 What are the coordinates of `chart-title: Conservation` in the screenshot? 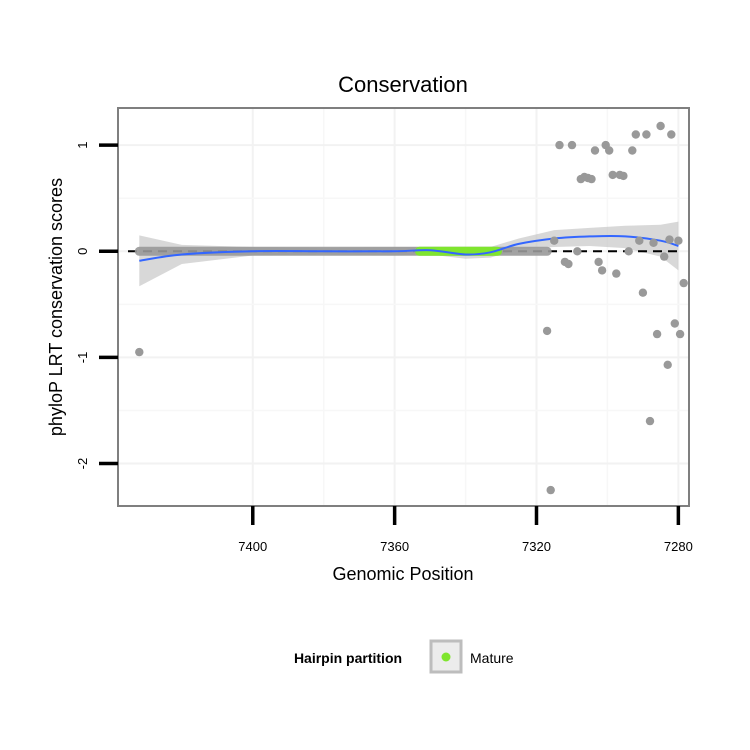 It's located at (403, 84).